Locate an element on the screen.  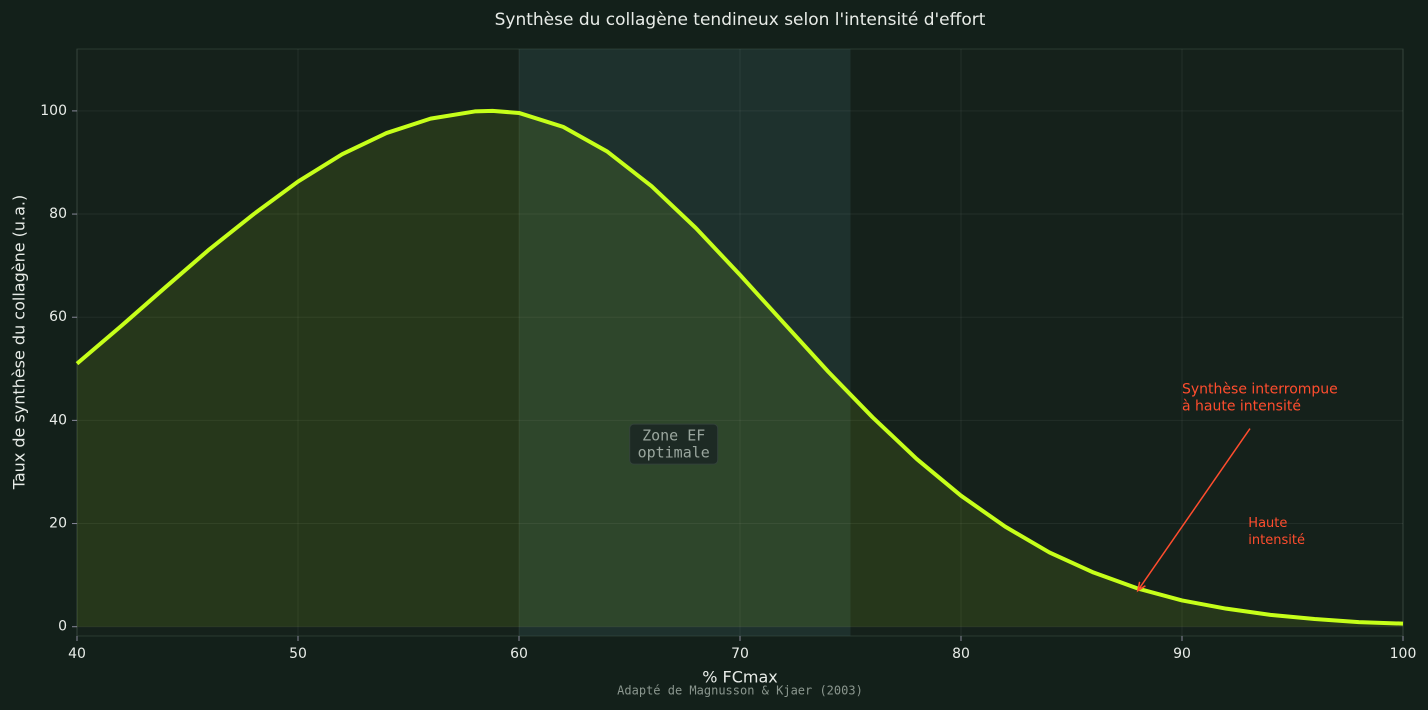
footnote: Adapté de Magnusson & Kjaer (2003) is located at coordinates (740, 691).